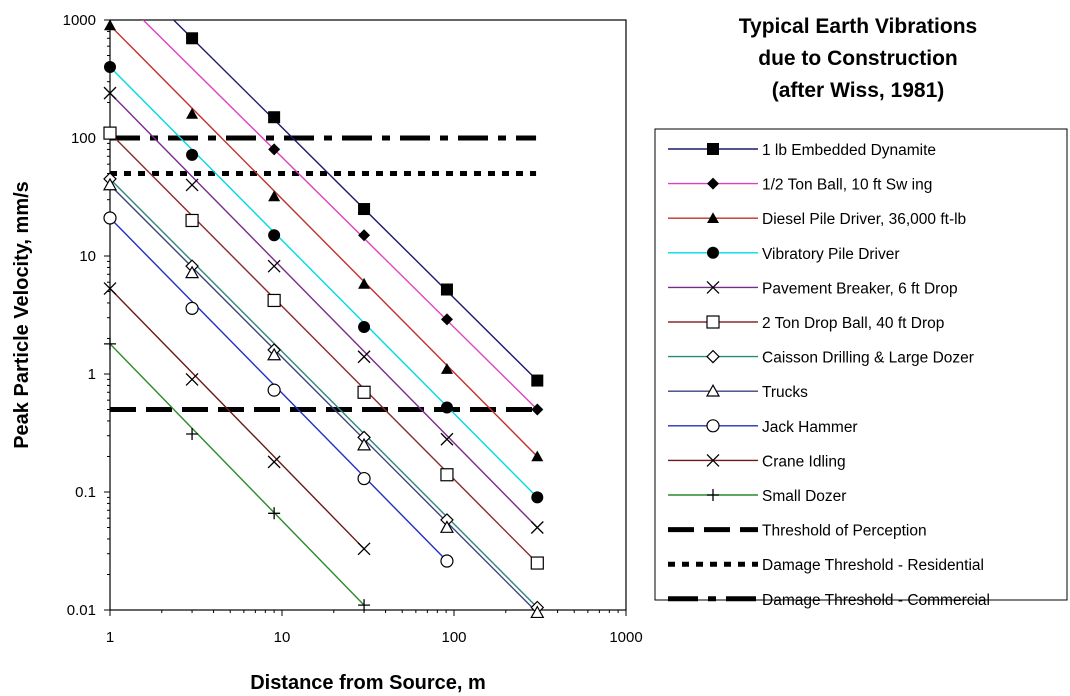  What do you see at coordinates (810, 427) in the screenshot?
I see `legend-label: Jack Hammer` at bounding box center [810, 427].